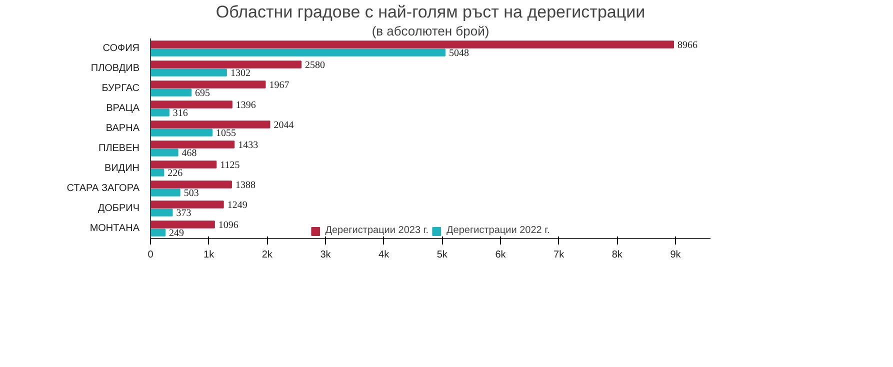 The height and width of the screenshot is (367, 893). What do you see at coordinates (176, 233) in the screenshot?
I see `data-label: 249` at bounding box center [176, 233].